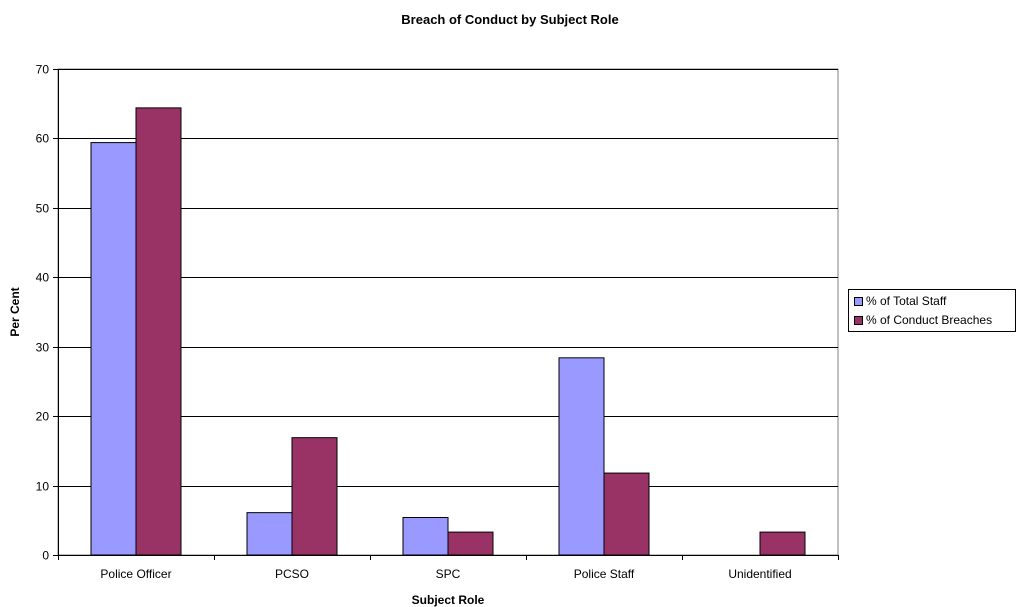  What do you see at coordinates (932, 310) in the screenshot?
I see `chart-legend: % of Total Staff % of Conduct Breaches` at bounding box center [932, 310].